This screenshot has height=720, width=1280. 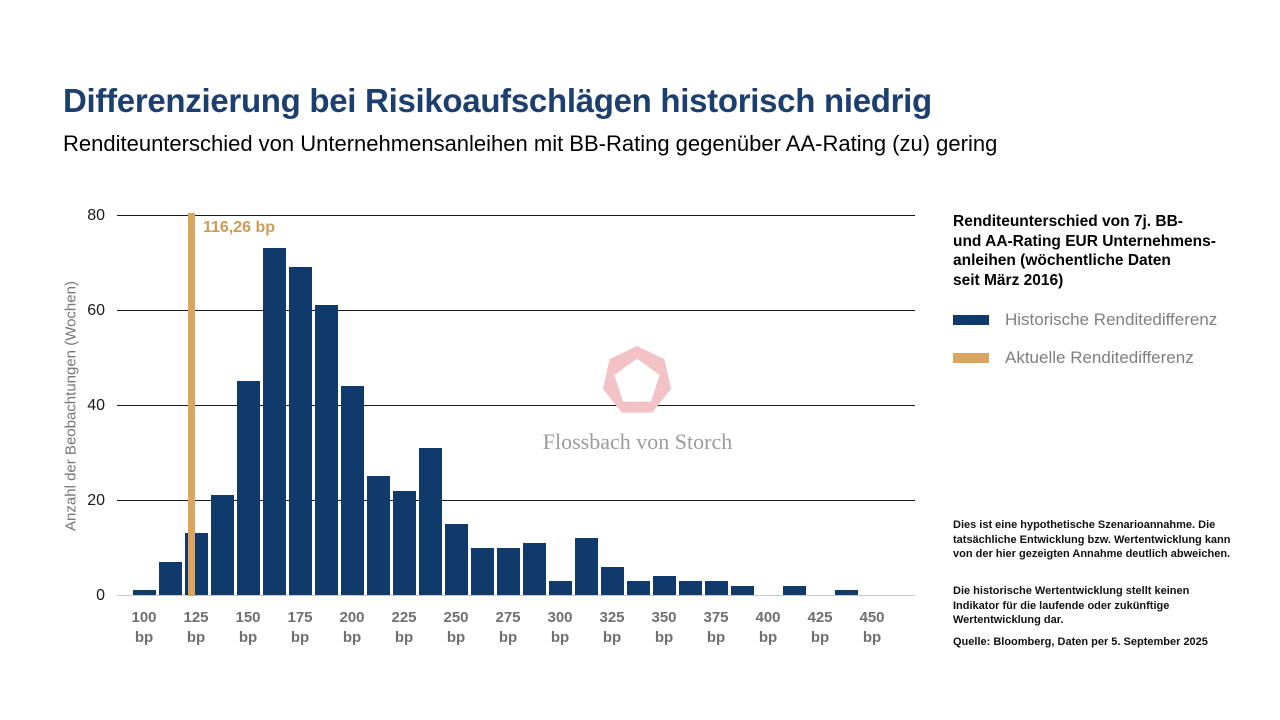 I want to click on histogram-bar-250bp, so click(x=456, y=559).